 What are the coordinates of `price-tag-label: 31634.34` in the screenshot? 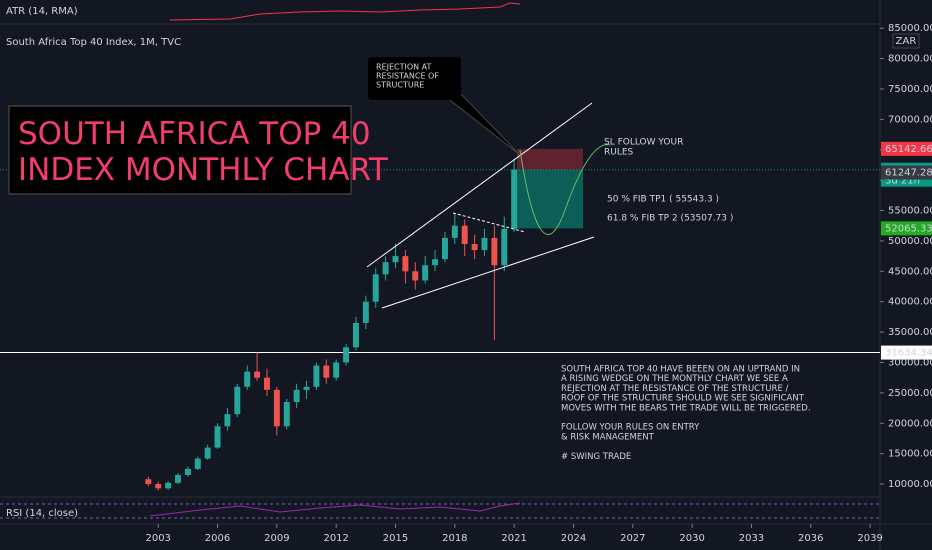 It's located at (908, 353).